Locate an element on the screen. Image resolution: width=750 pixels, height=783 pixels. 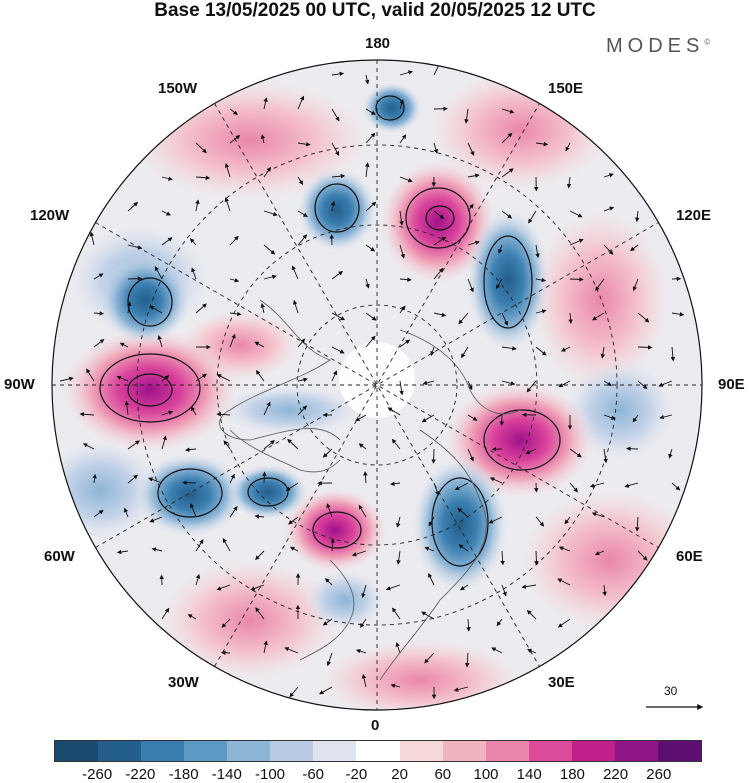
colorbar-tick-label: 100 is located at coordinates (486, 774).